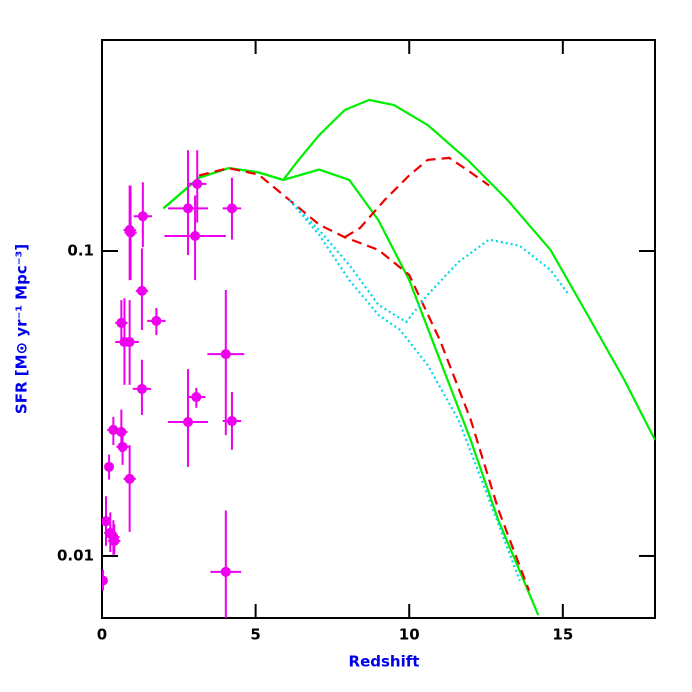 The image size is (692, 692). What do you see at coordinates (384, 662) in the screenshot?
I see `x-axis-label: Redshift` at bounding box center [384, 662].